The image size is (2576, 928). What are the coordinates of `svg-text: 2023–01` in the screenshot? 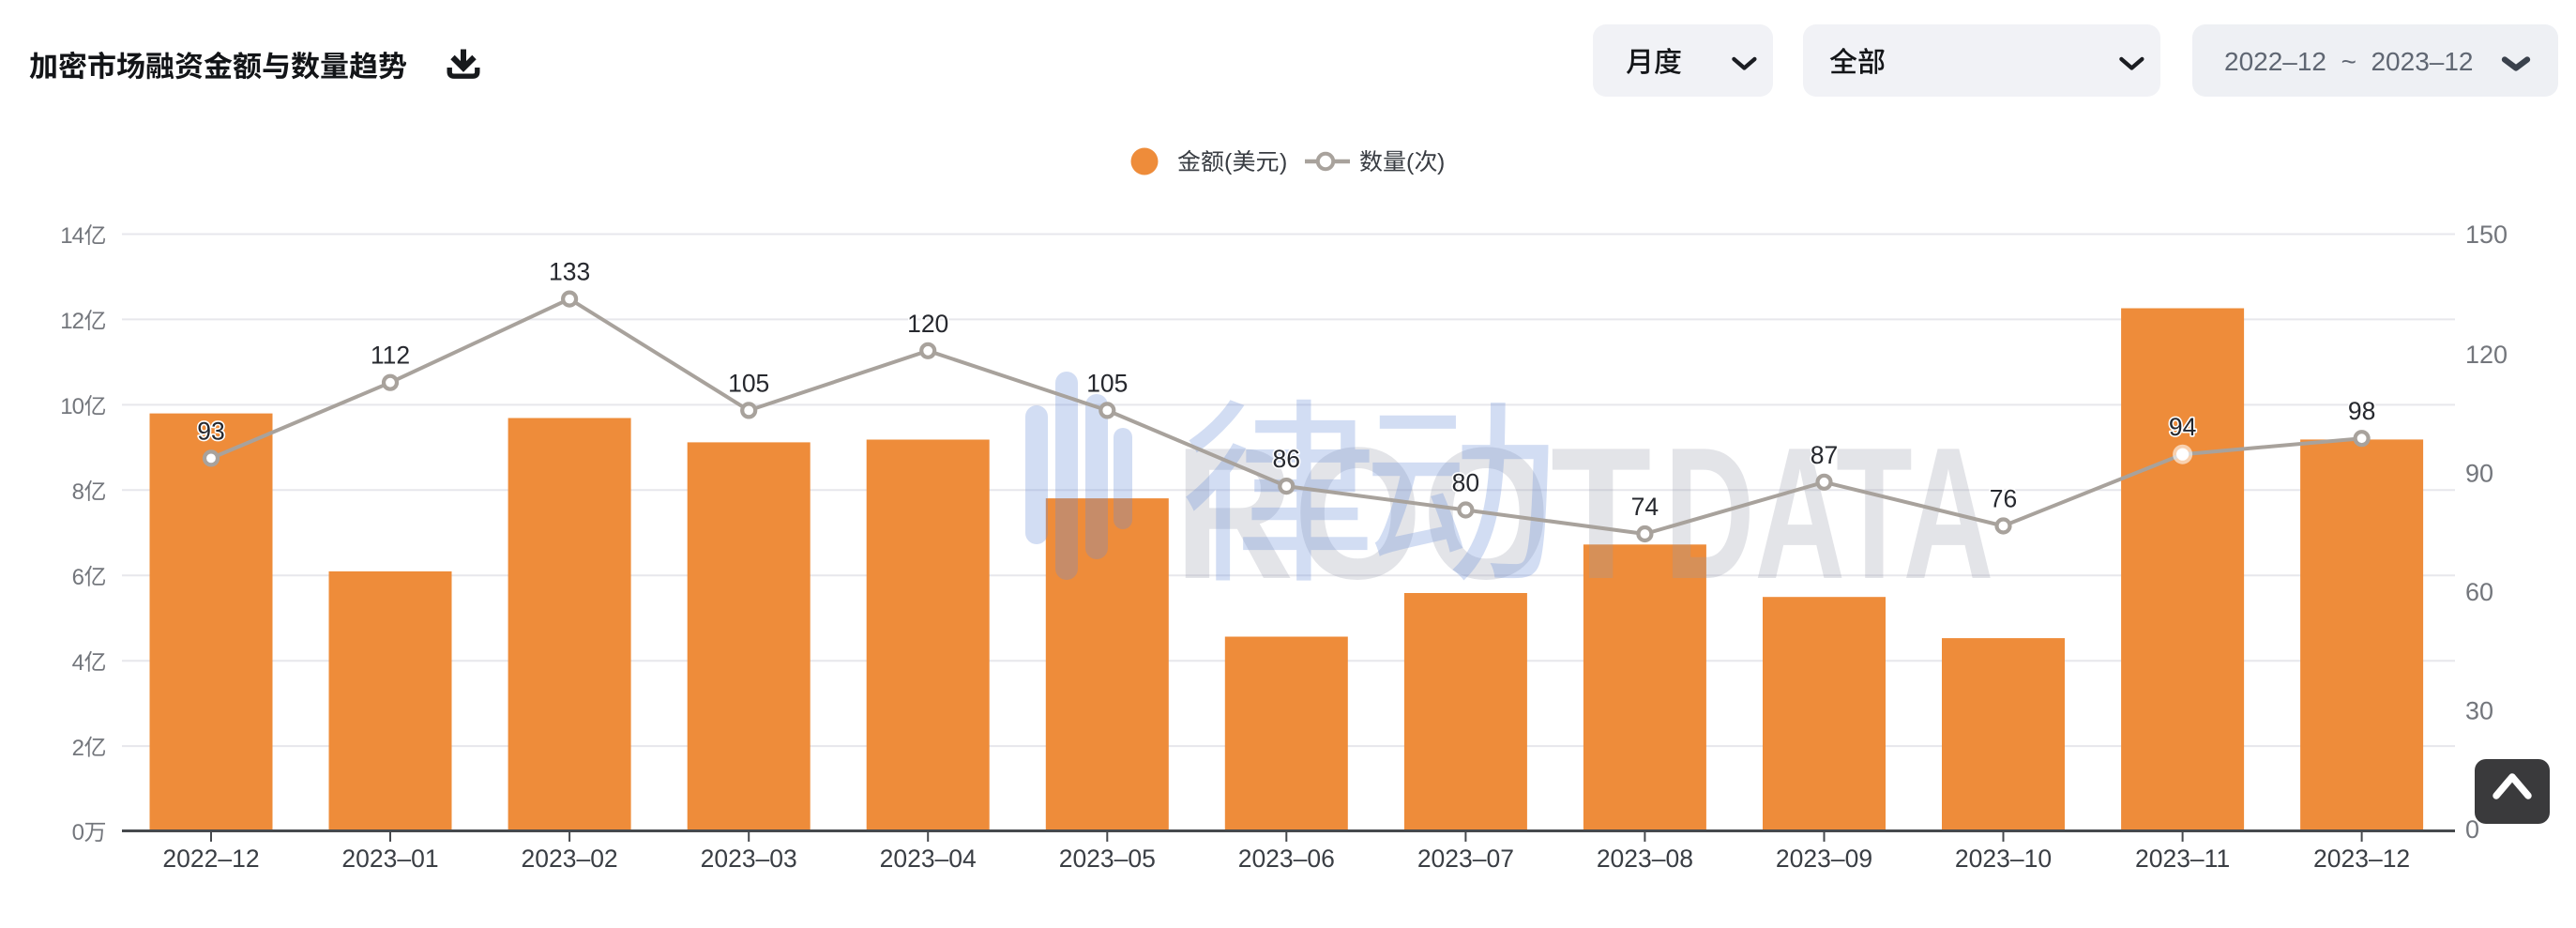 It's located at (389, 858).